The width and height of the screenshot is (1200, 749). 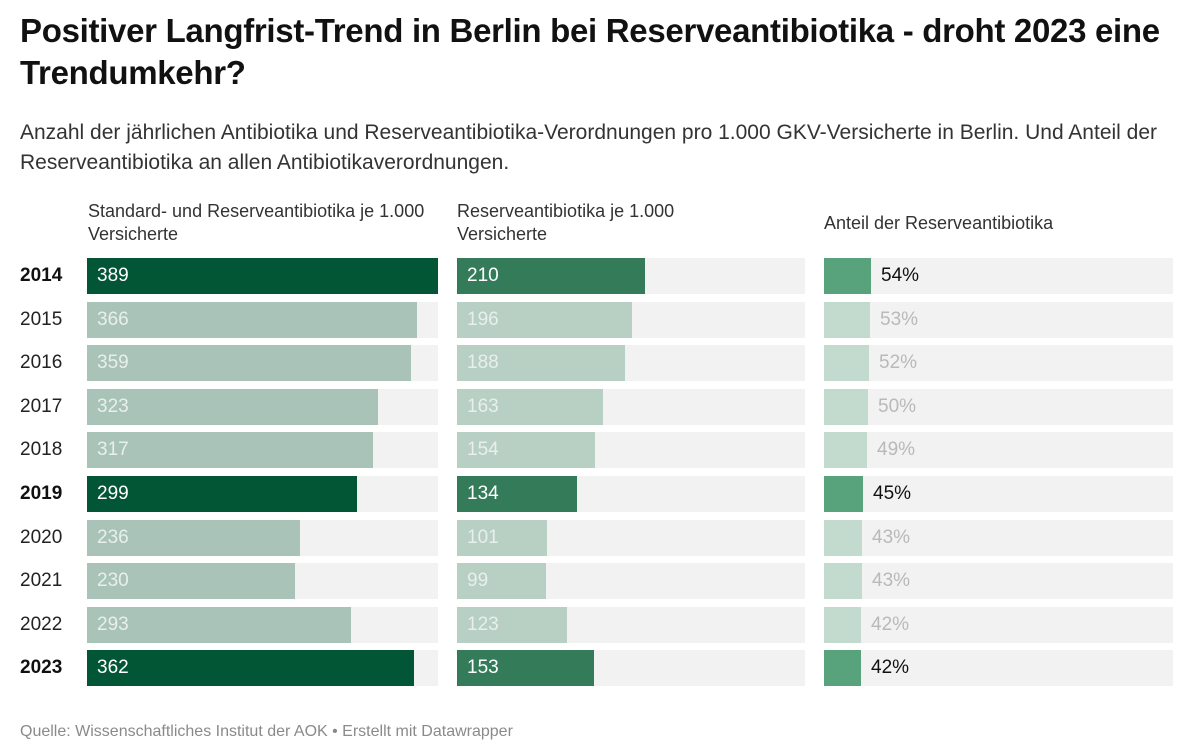 I want to click on row-2022: 2022 293 123 42%, so click(x=600, y=624).